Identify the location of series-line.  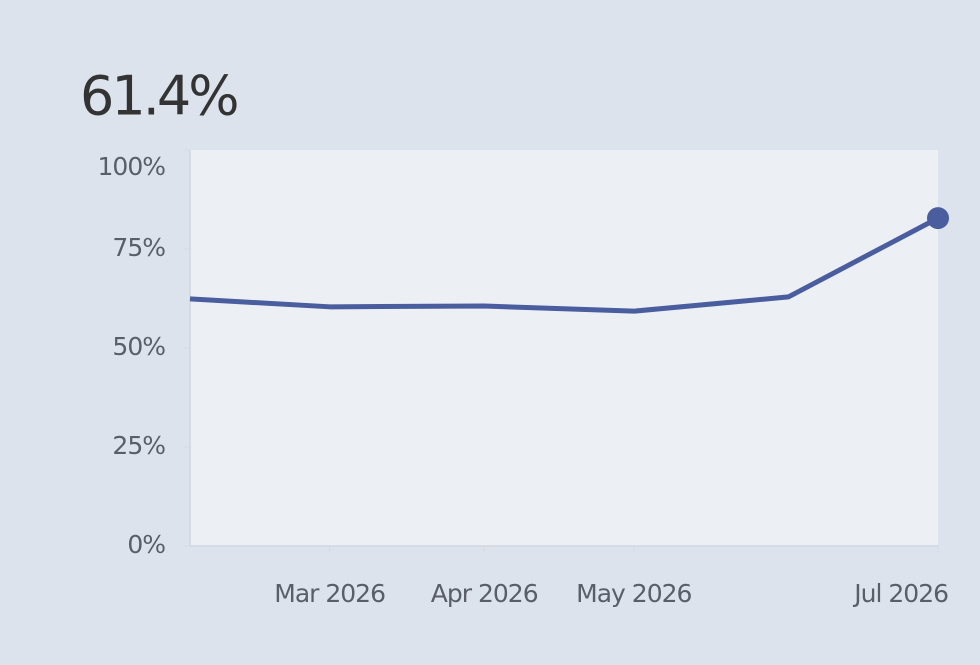
(564, 264).